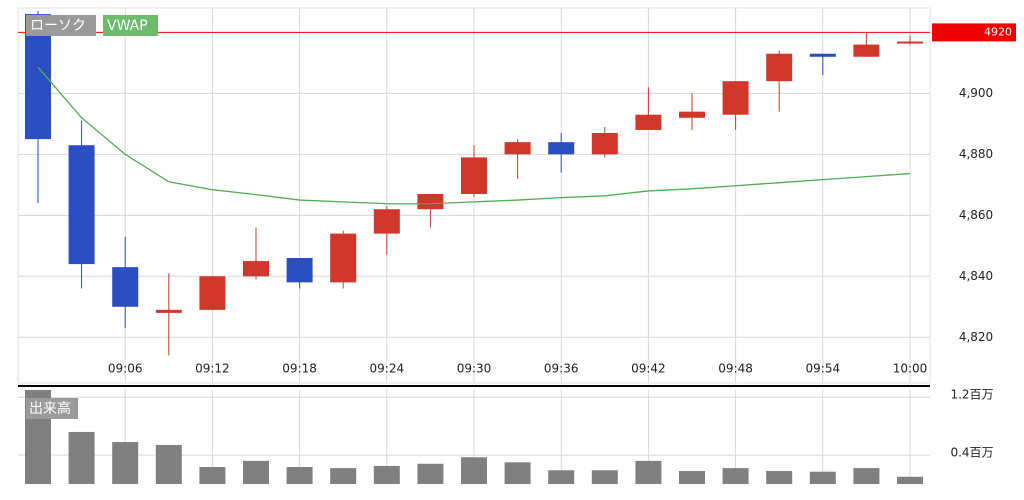 Image resolution: width=1024 pixels, height=500 pixels. I want to click on legend-candle: ローソク, so click(58, 26).